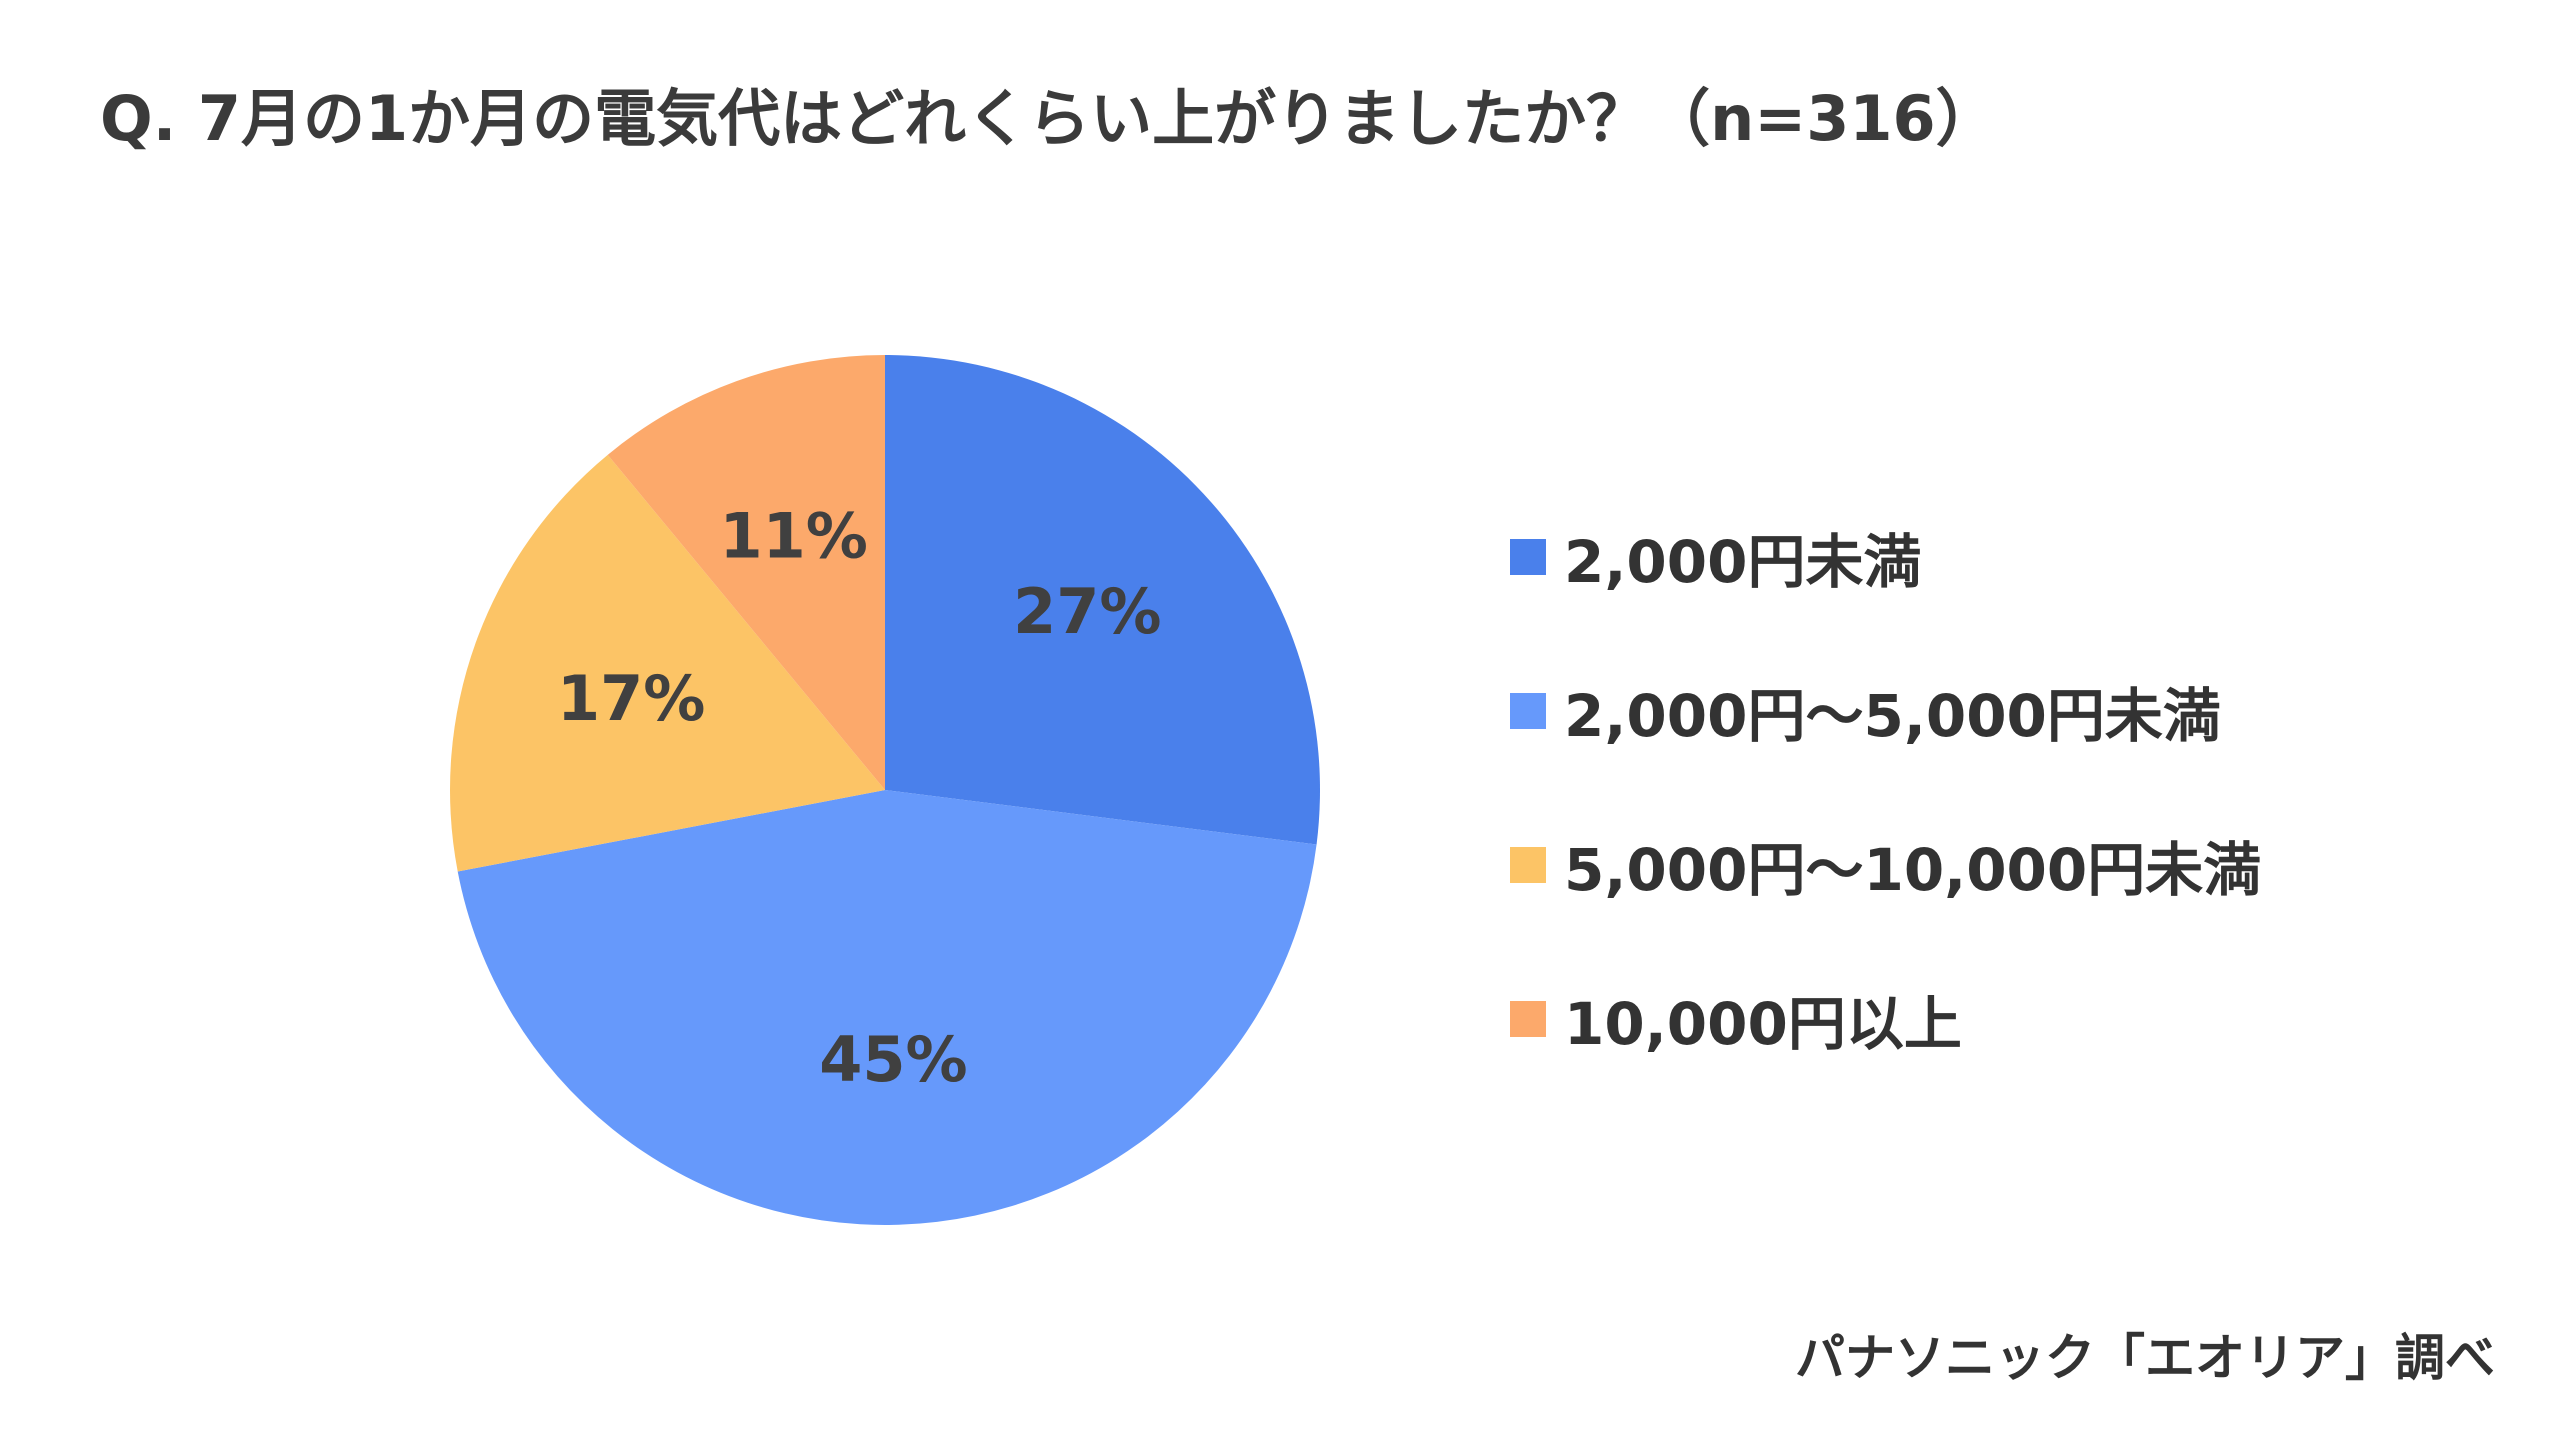 The height and width of the screenshot is (1440, 2560). I want to click on legend-item-3: 5,000円～10,000円未満, so click(1885, 865).